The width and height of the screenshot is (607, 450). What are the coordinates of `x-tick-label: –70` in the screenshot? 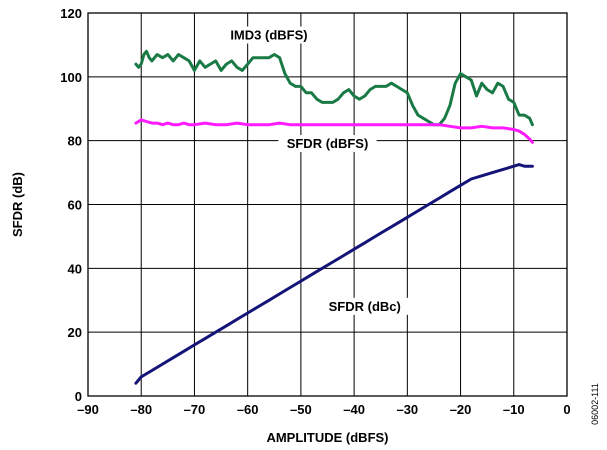 It's located at (195, 409).